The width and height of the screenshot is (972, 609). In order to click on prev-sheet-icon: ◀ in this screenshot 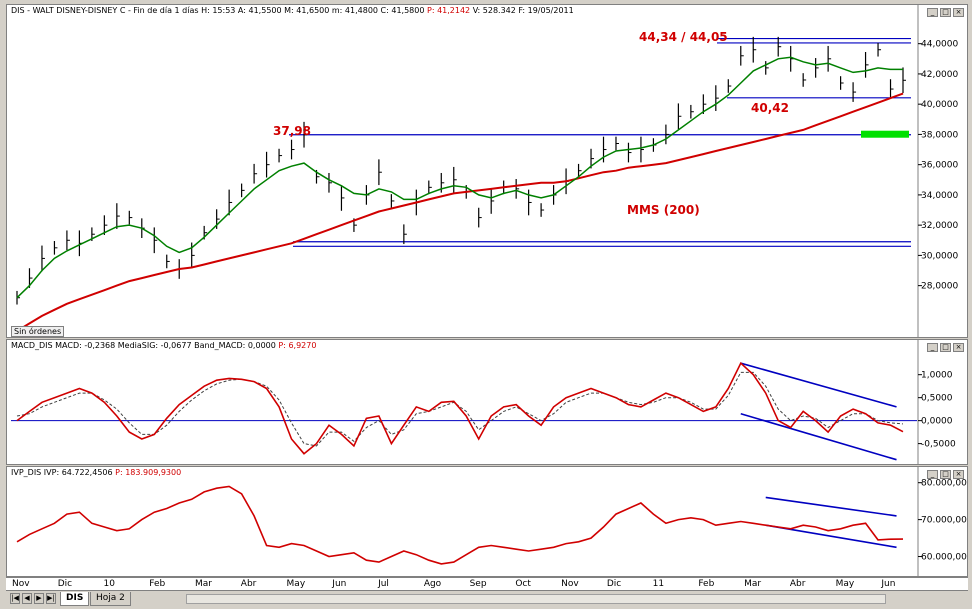, I will do `click(27, 598)`.